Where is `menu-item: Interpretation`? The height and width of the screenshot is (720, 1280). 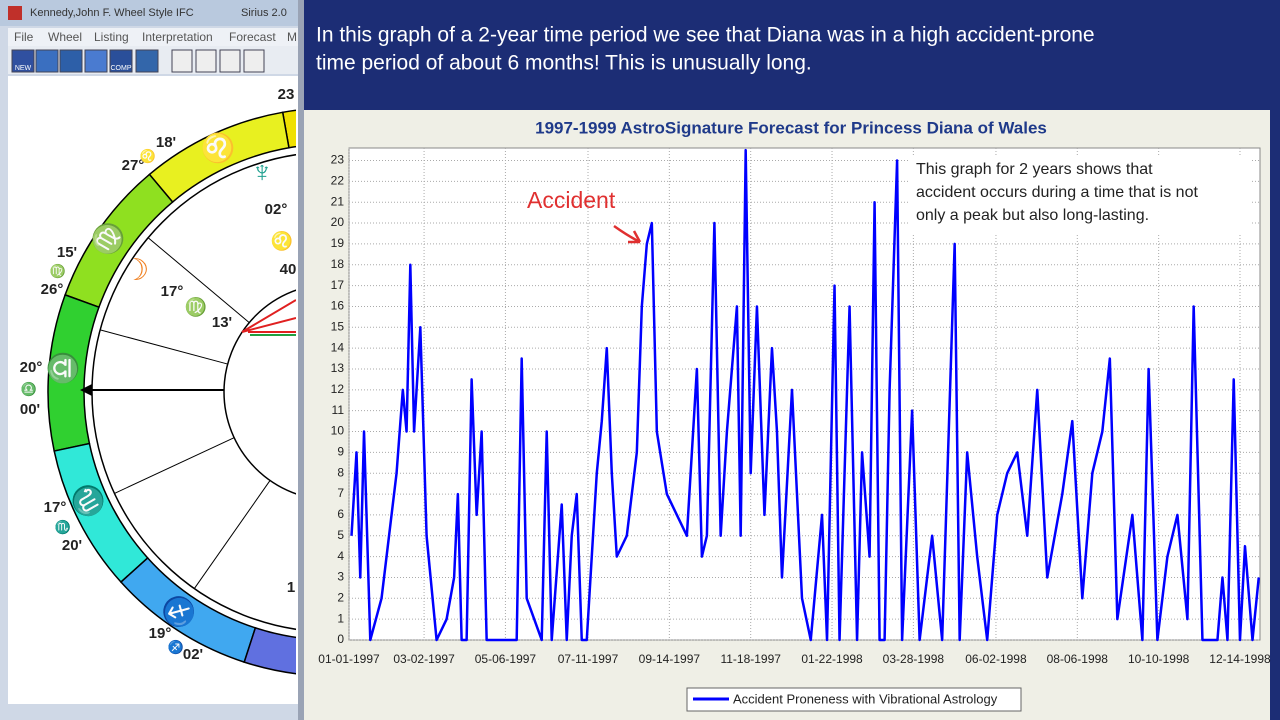
menu-item: Interpretation is located at coordinates (177, 37).